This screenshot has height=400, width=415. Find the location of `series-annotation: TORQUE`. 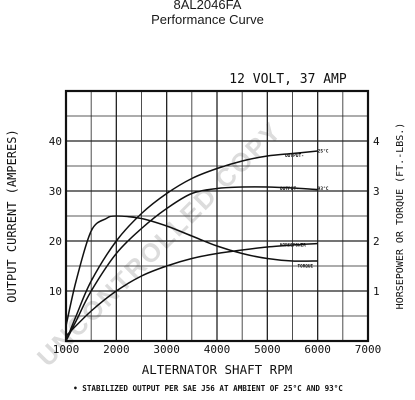

series-annotation: TORQUE is located at coordinates (306, 267).